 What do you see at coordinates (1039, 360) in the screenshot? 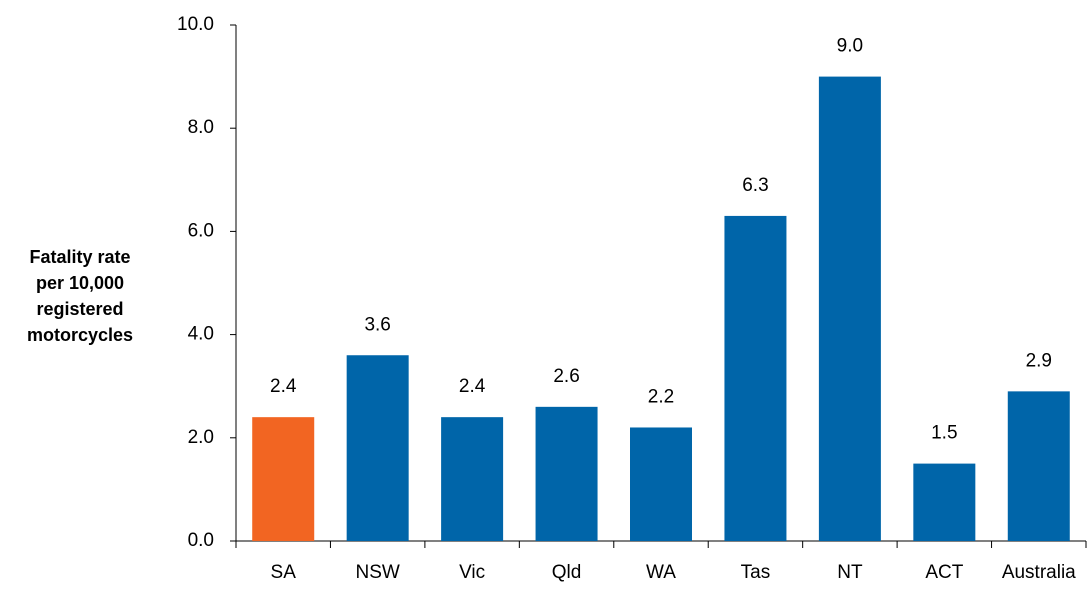
I see `value-label: 2.9` at bounding box center [1039, 360].